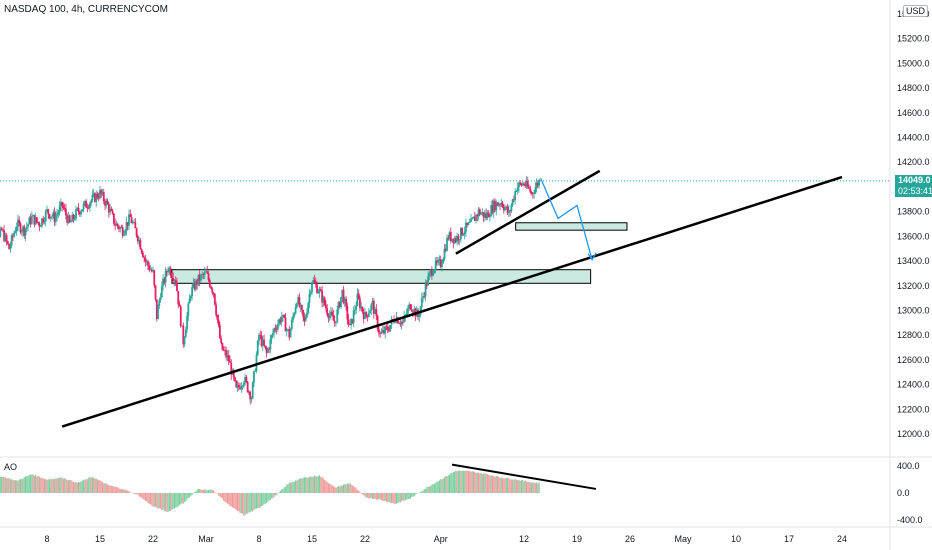 This screenshot has height=550, width=932. What do you see at coordinates (441, 539) in the screenshot?
I see `time-tick-label: Apr` at bounding box center [441, 539].